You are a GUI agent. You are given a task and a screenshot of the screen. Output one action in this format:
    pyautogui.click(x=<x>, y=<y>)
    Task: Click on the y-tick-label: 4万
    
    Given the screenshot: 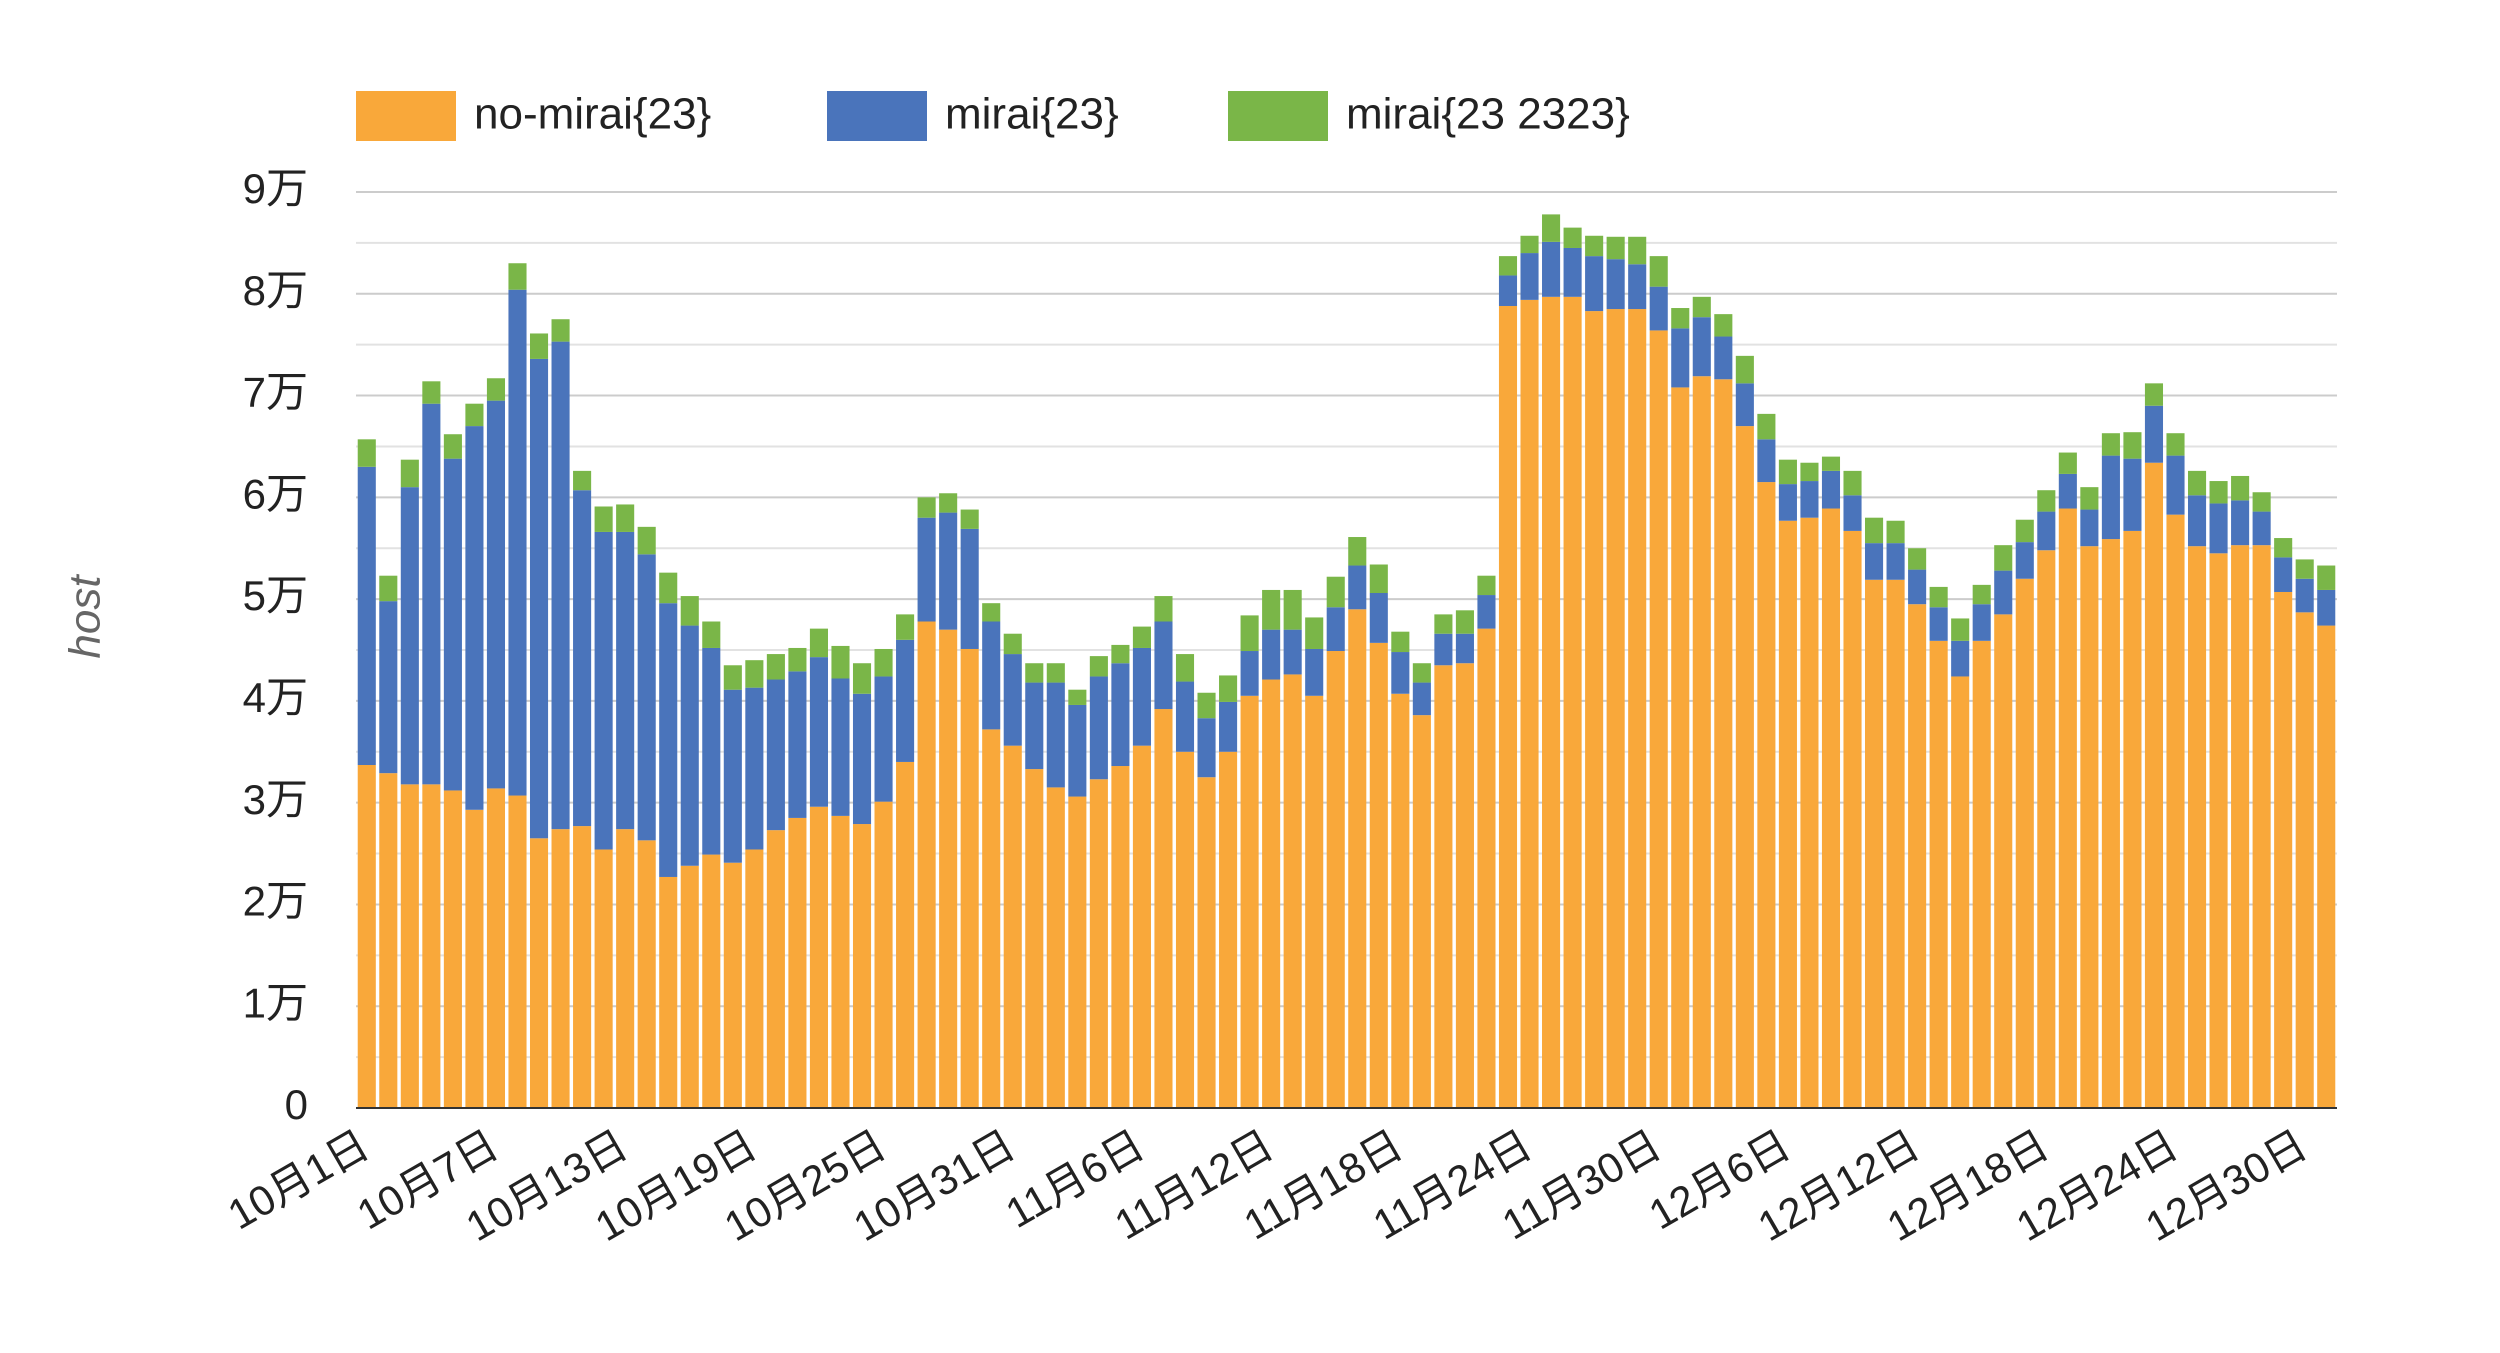 What is the action you would take?
    pyautogui.click(x=275, y=697)
    